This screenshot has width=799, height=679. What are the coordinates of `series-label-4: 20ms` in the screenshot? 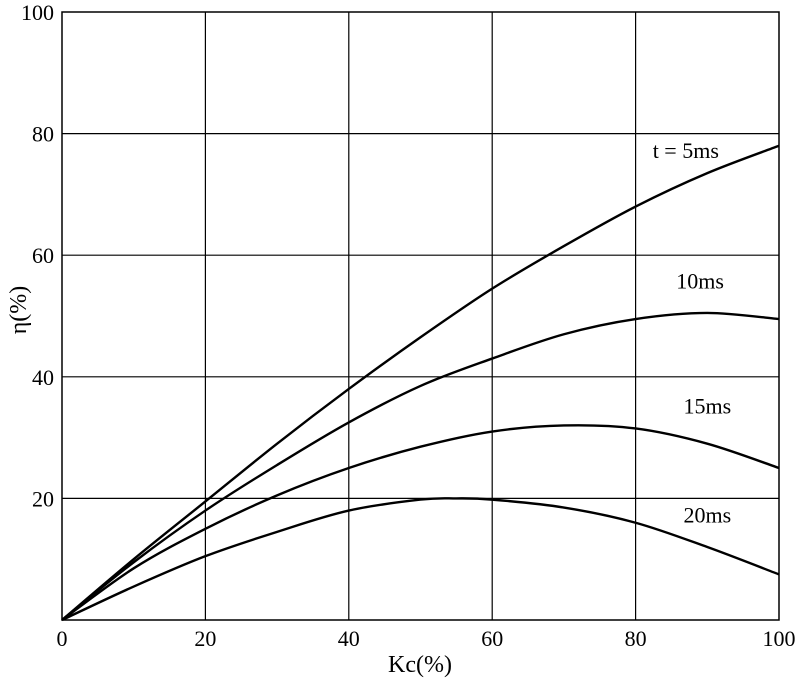 It's located at (707, 515).